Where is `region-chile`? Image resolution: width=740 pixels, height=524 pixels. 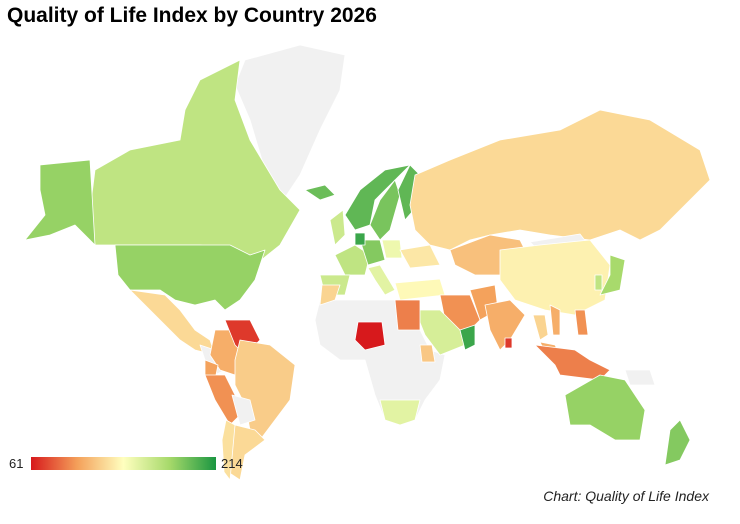
region-chile is located at coordinates (228, 450).